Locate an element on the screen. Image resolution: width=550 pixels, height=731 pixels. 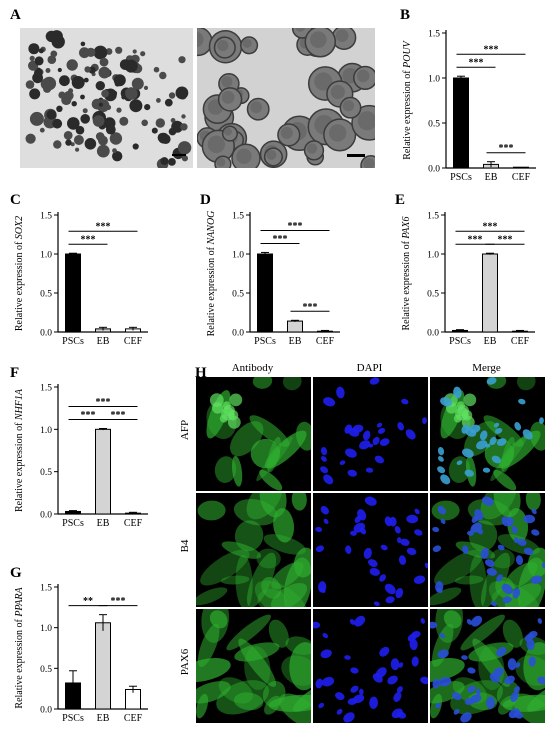
xtick-label-g: CEF is located at coordinates (133, 718).